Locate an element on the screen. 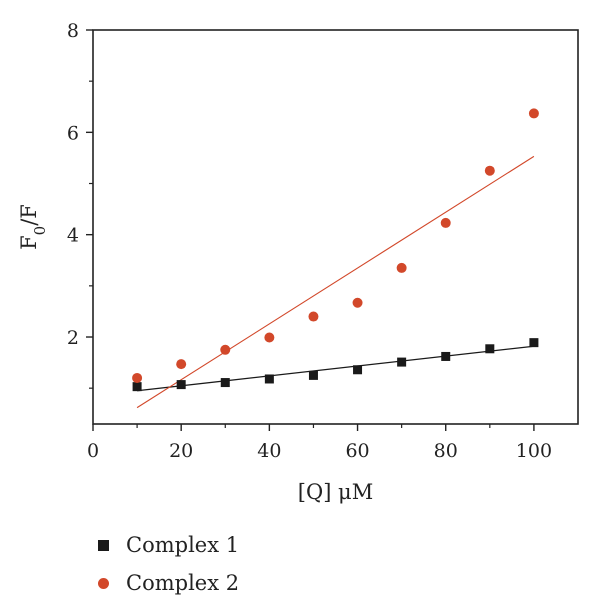 The height and width of the screenshot is (612, 600). legend-item-complex-2: Complex 2 is located at coordinates (165, 583).